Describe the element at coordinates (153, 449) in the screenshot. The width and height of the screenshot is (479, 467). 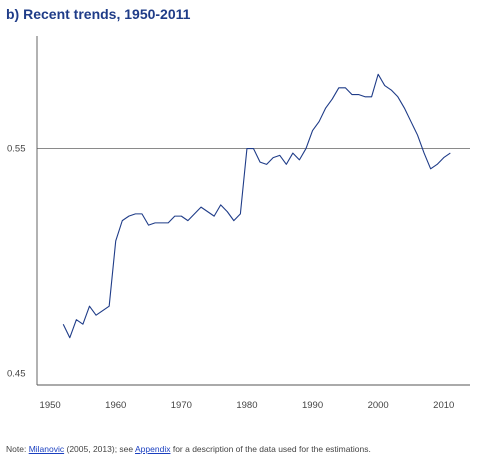
I see `appendix-link: Appendix` at that location.